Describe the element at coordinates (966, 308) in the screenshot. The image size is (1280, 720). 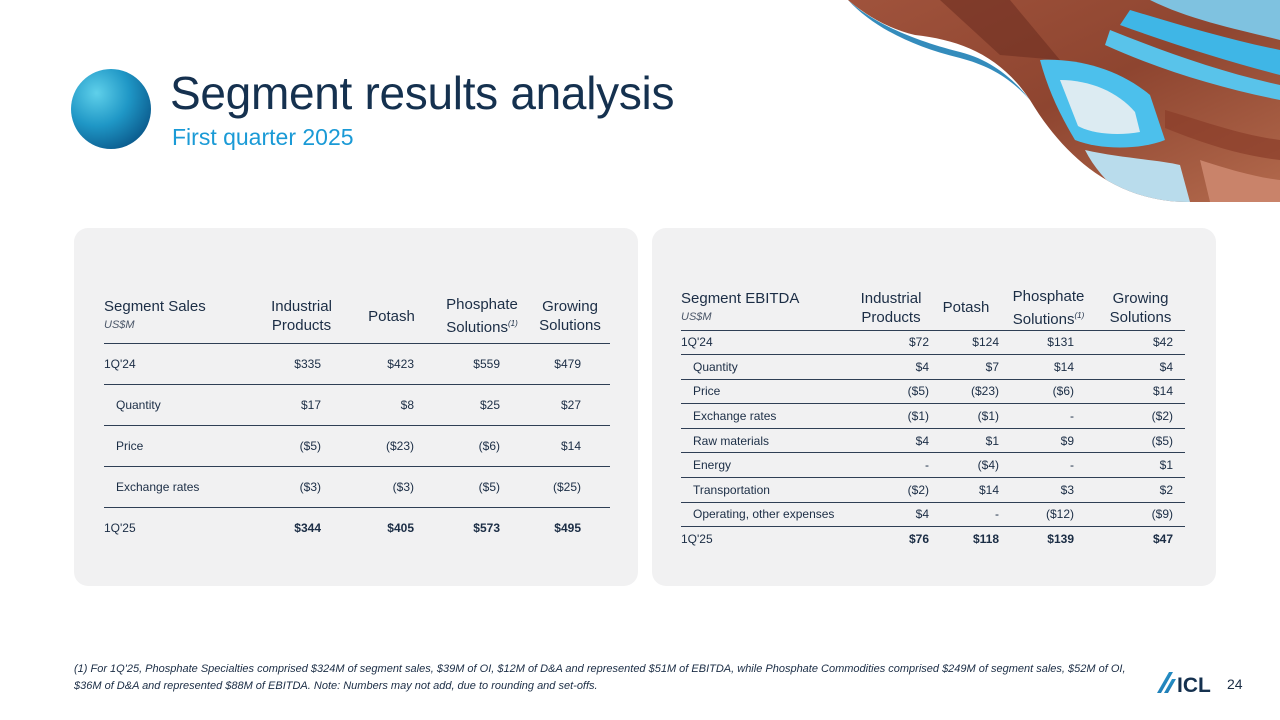
I see `ebitda-col-potash: Potash` at that location.